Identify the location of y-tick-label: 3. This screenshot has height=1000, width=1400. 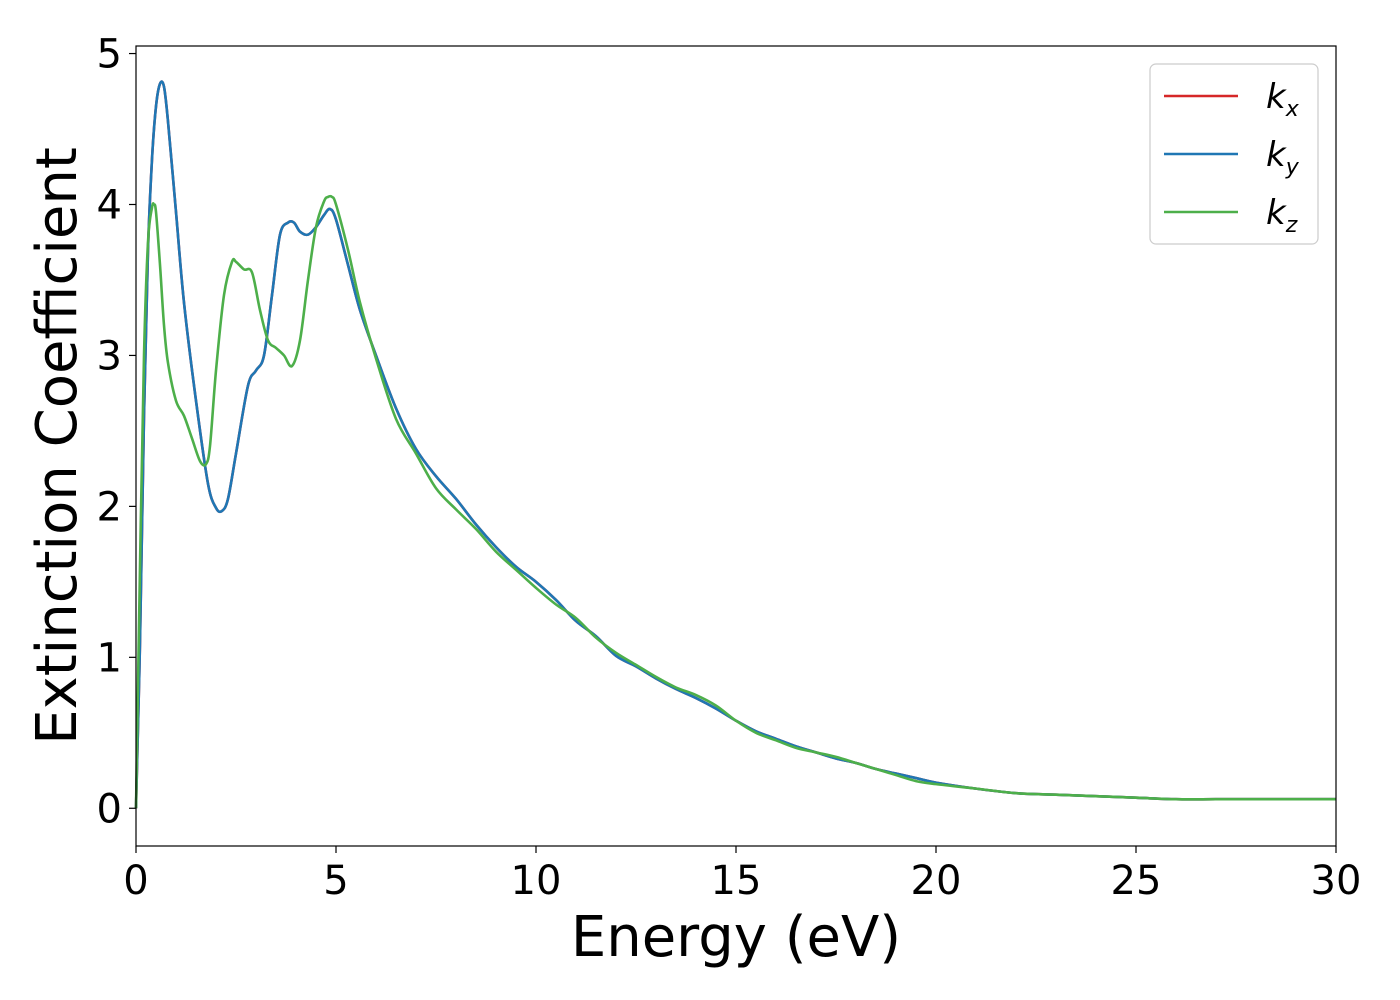
(109, 356).